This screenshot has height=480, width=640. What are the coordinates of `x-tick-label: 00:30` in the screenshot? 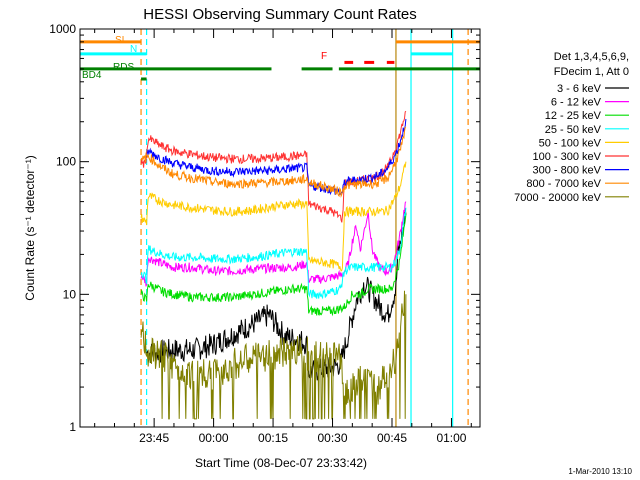 It's located at (333, 438).